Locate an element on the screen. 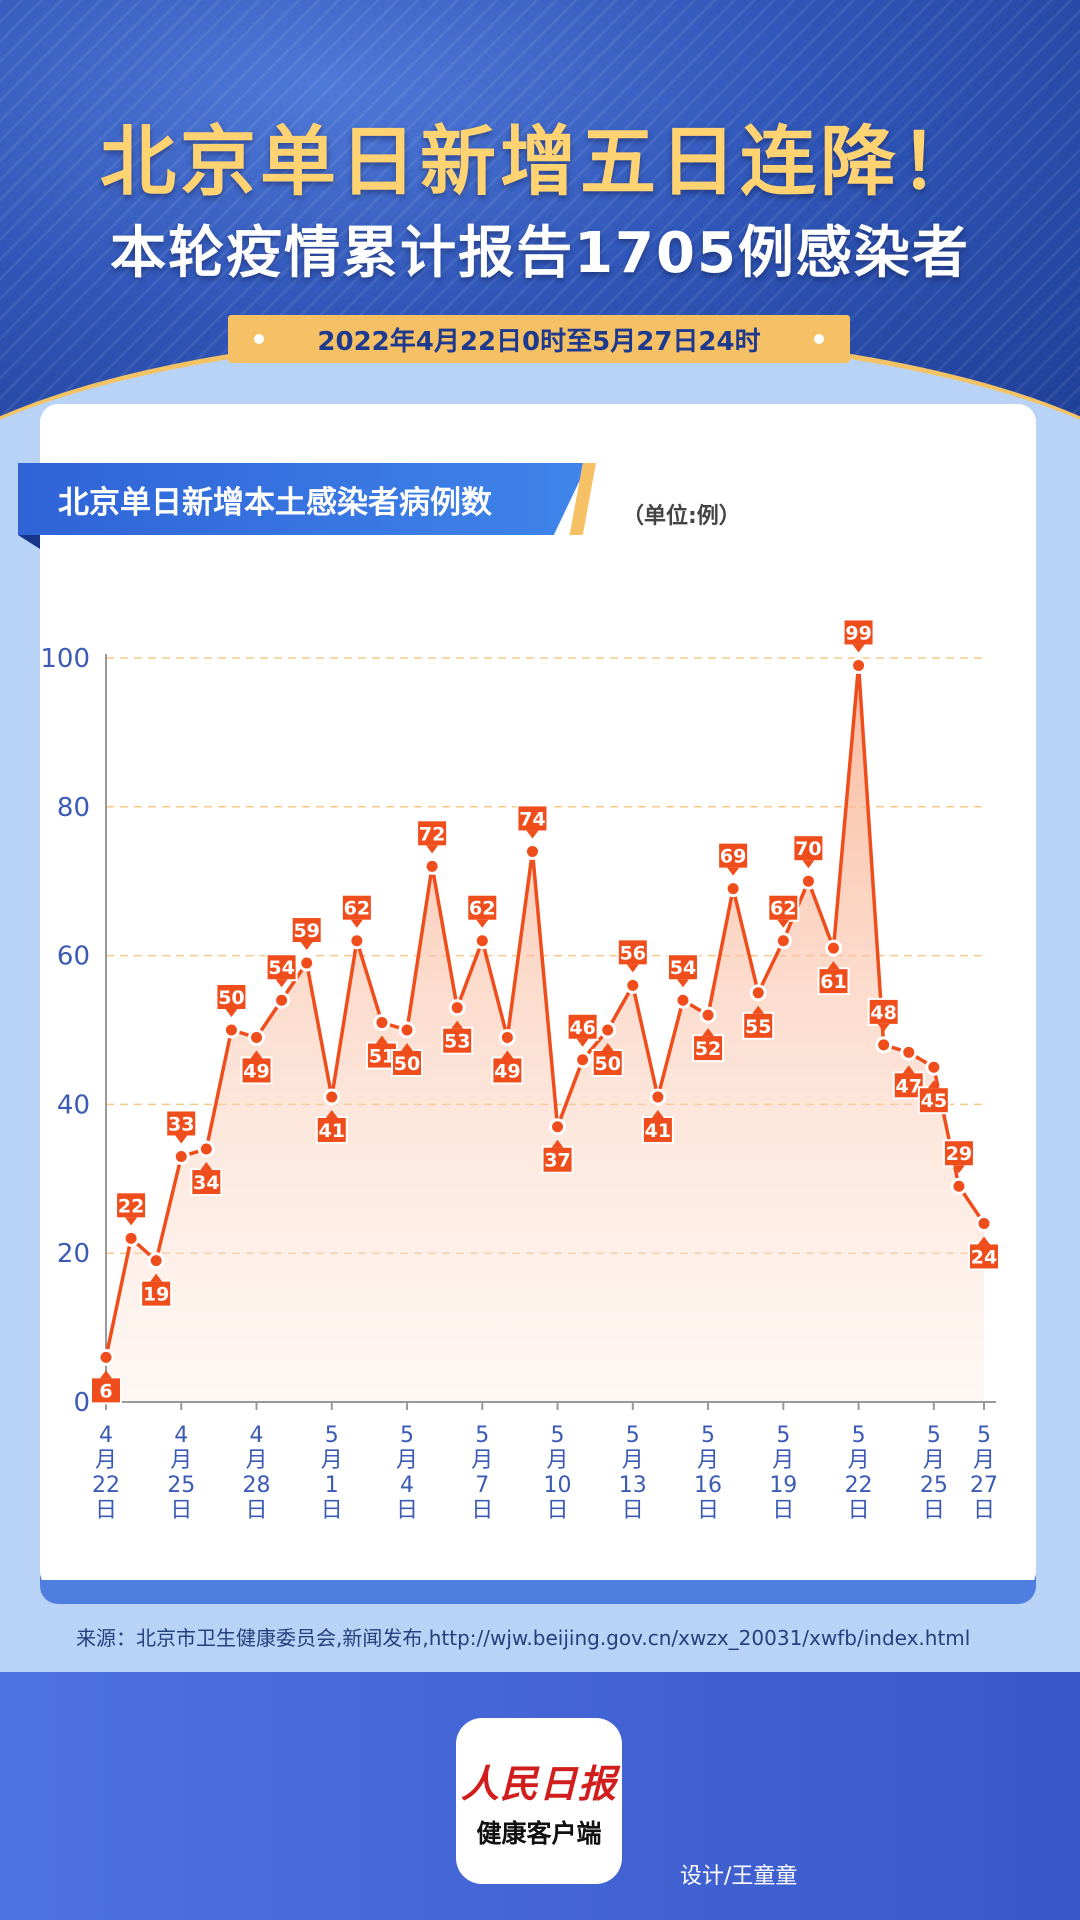 The width and height of the screenshot is (1080, 1920). data-label-text: 99 is located at coordinates (858, 633).